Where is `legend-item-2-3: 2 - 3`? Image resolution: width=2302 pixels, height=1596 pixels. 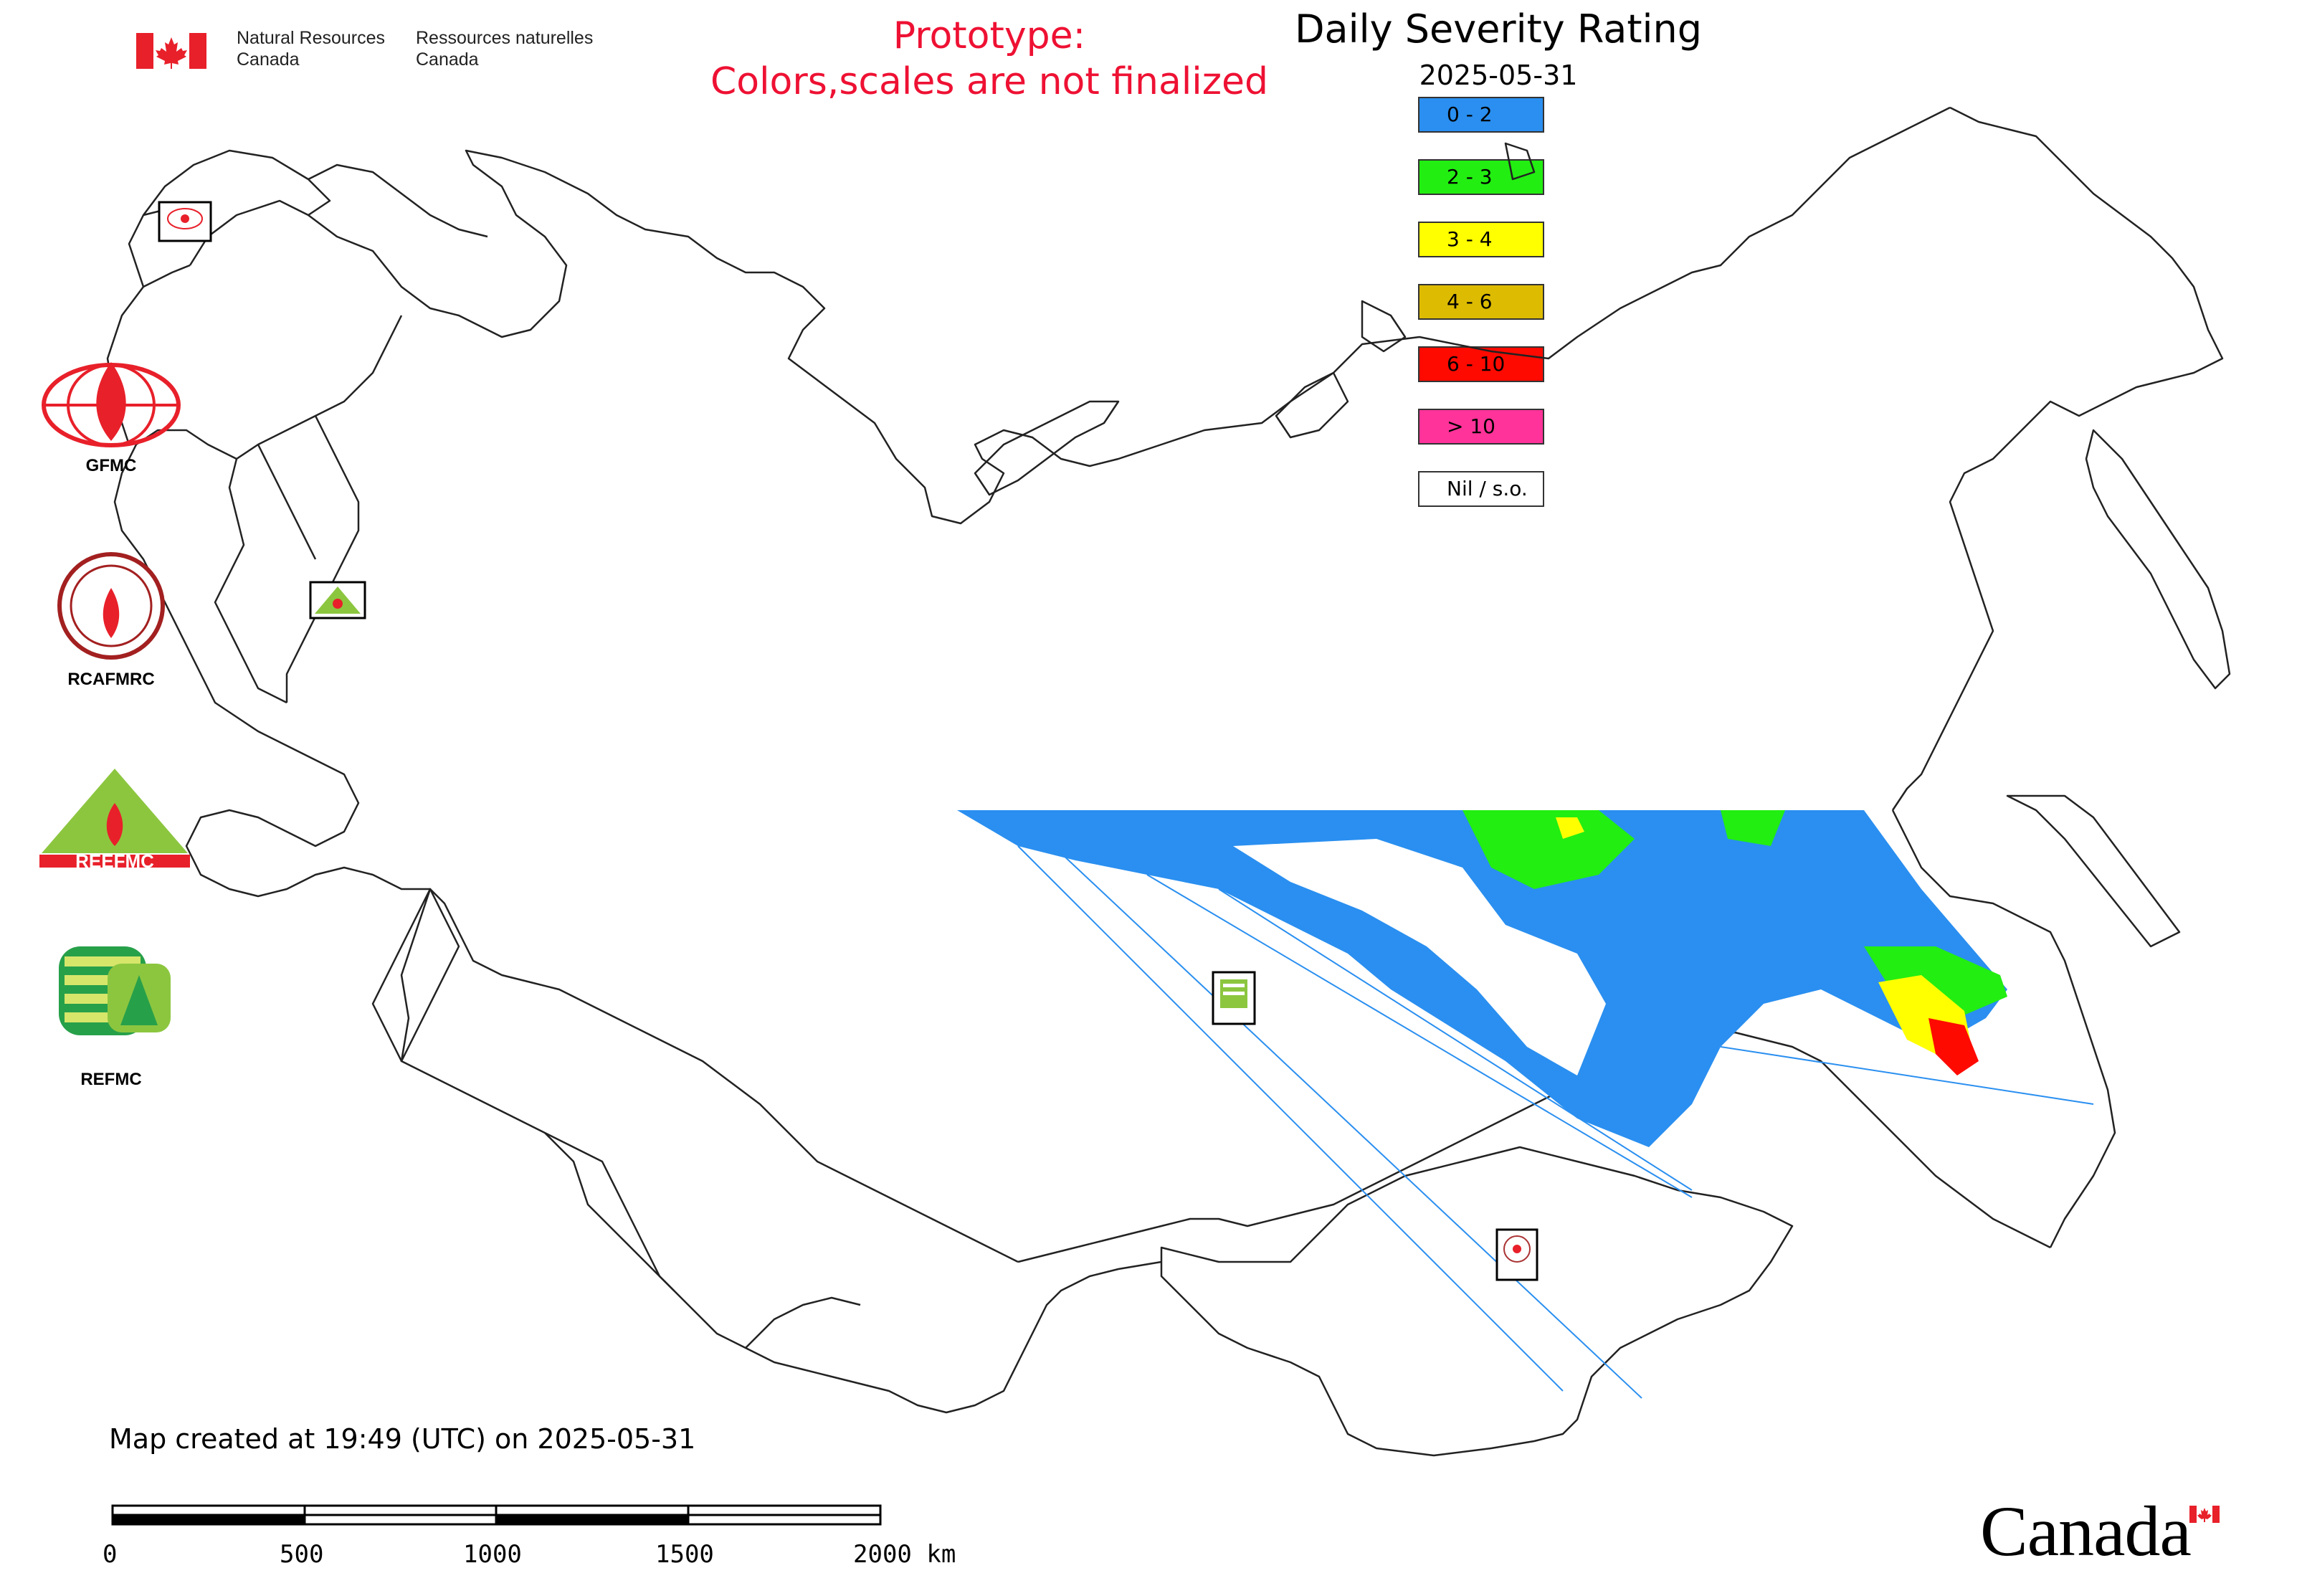
legend-item-2-3: 2 - 3 is located at coordinates (1481, 177).